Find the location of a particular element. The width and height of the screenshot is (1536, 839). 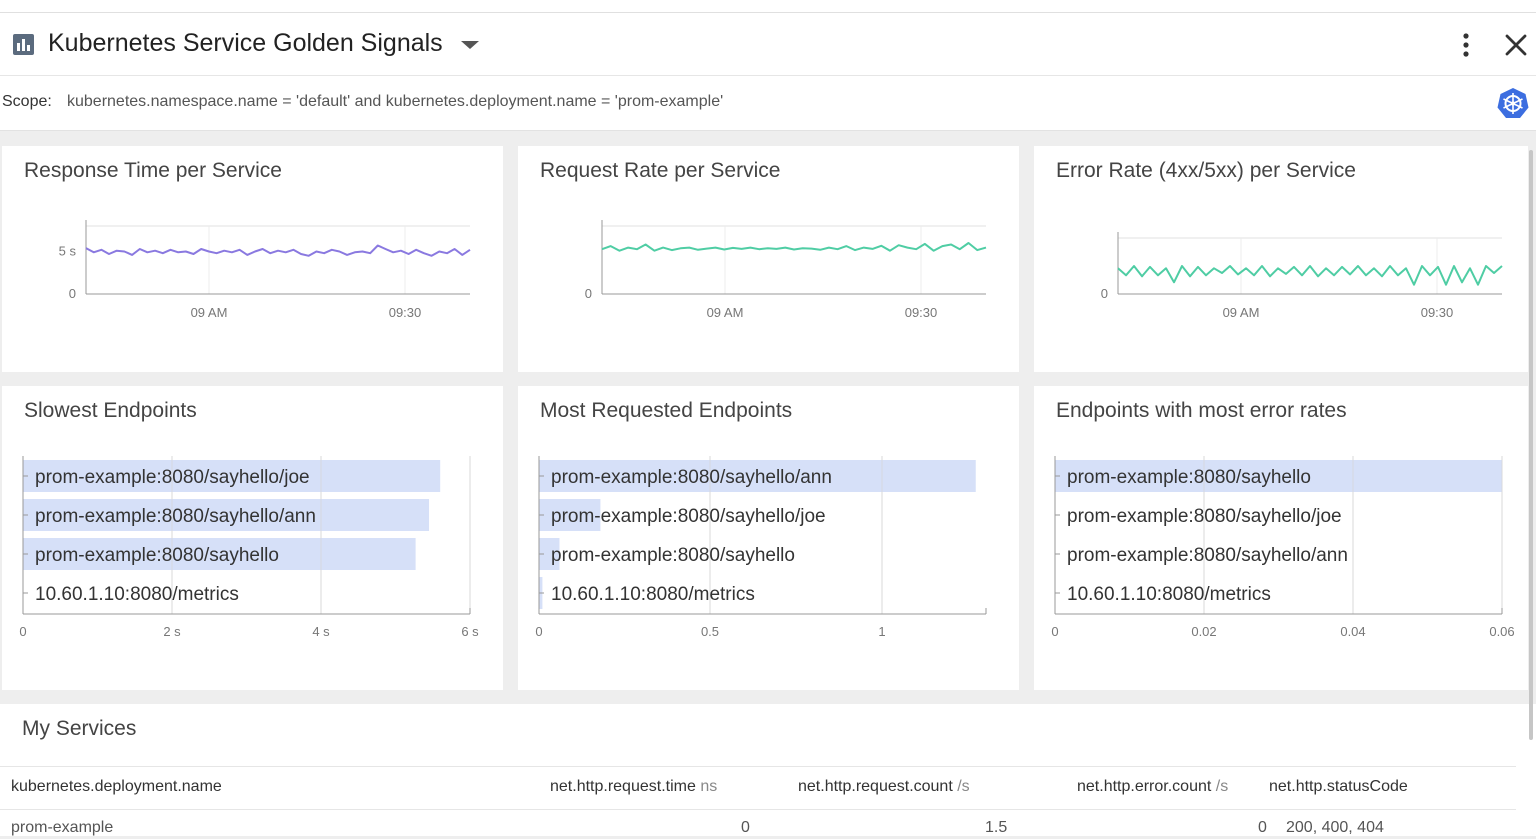

column-header-request-count: net.http.request.count /s is located at coordinates (884, 786).